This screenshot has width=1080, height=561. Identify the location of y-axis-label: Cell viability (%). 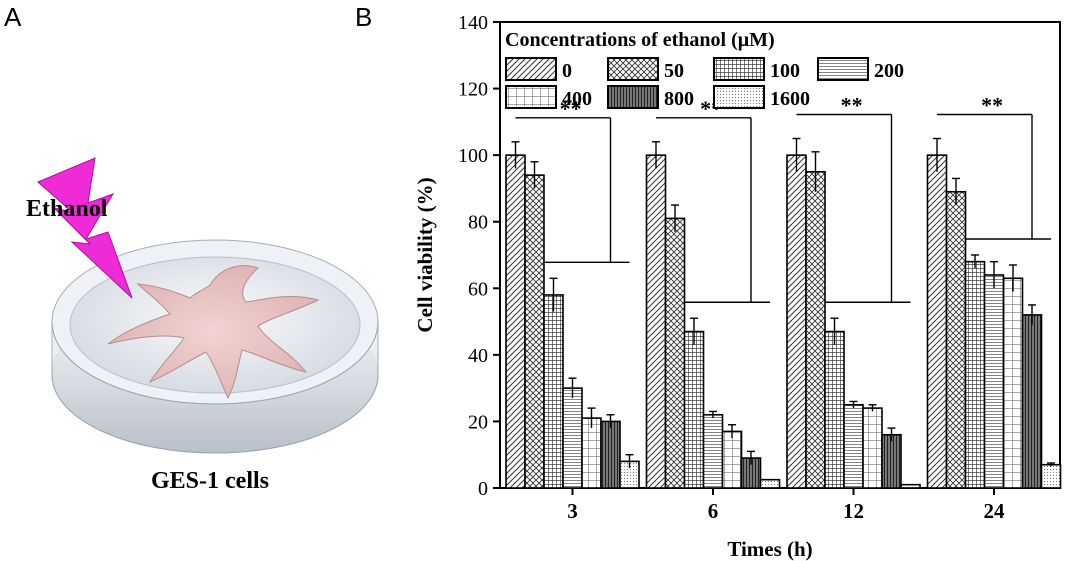
(425, 254).